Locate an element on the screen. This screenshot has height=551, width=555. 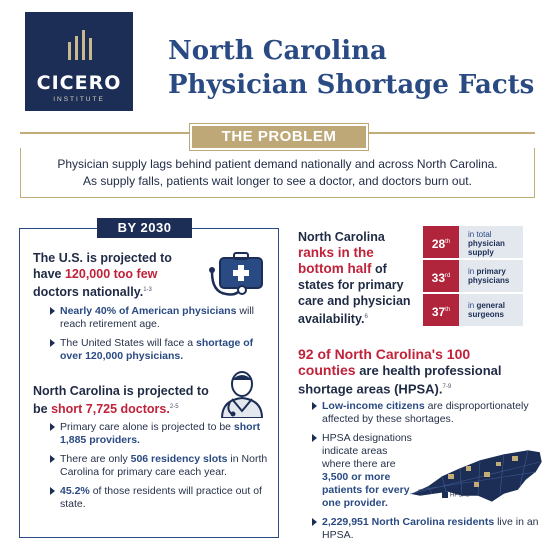
ranks-of: of is located at coordinates (379, 269).